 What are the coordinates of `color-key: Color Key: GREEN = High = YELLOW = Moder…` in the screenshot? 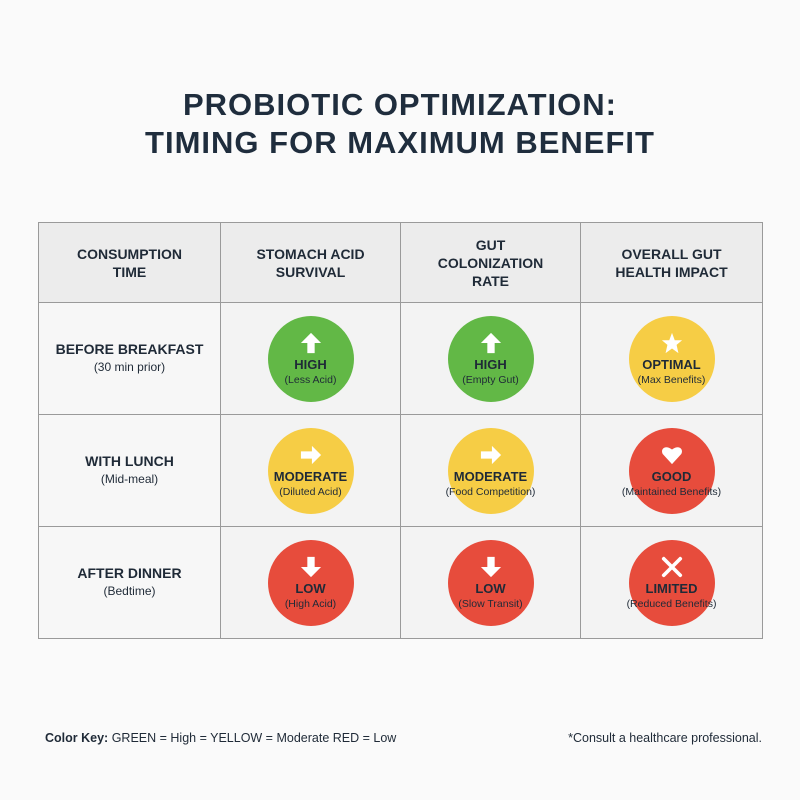 It's located at (220, 738).